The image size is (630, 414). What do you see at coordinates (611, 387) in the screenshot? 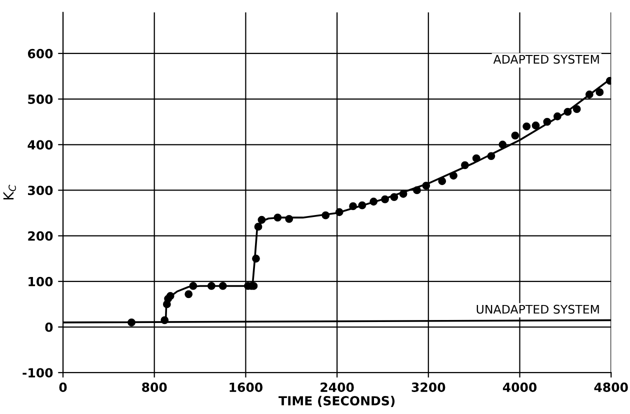
I see `x-tick-label: 4800` at bounding box center [611, 387].